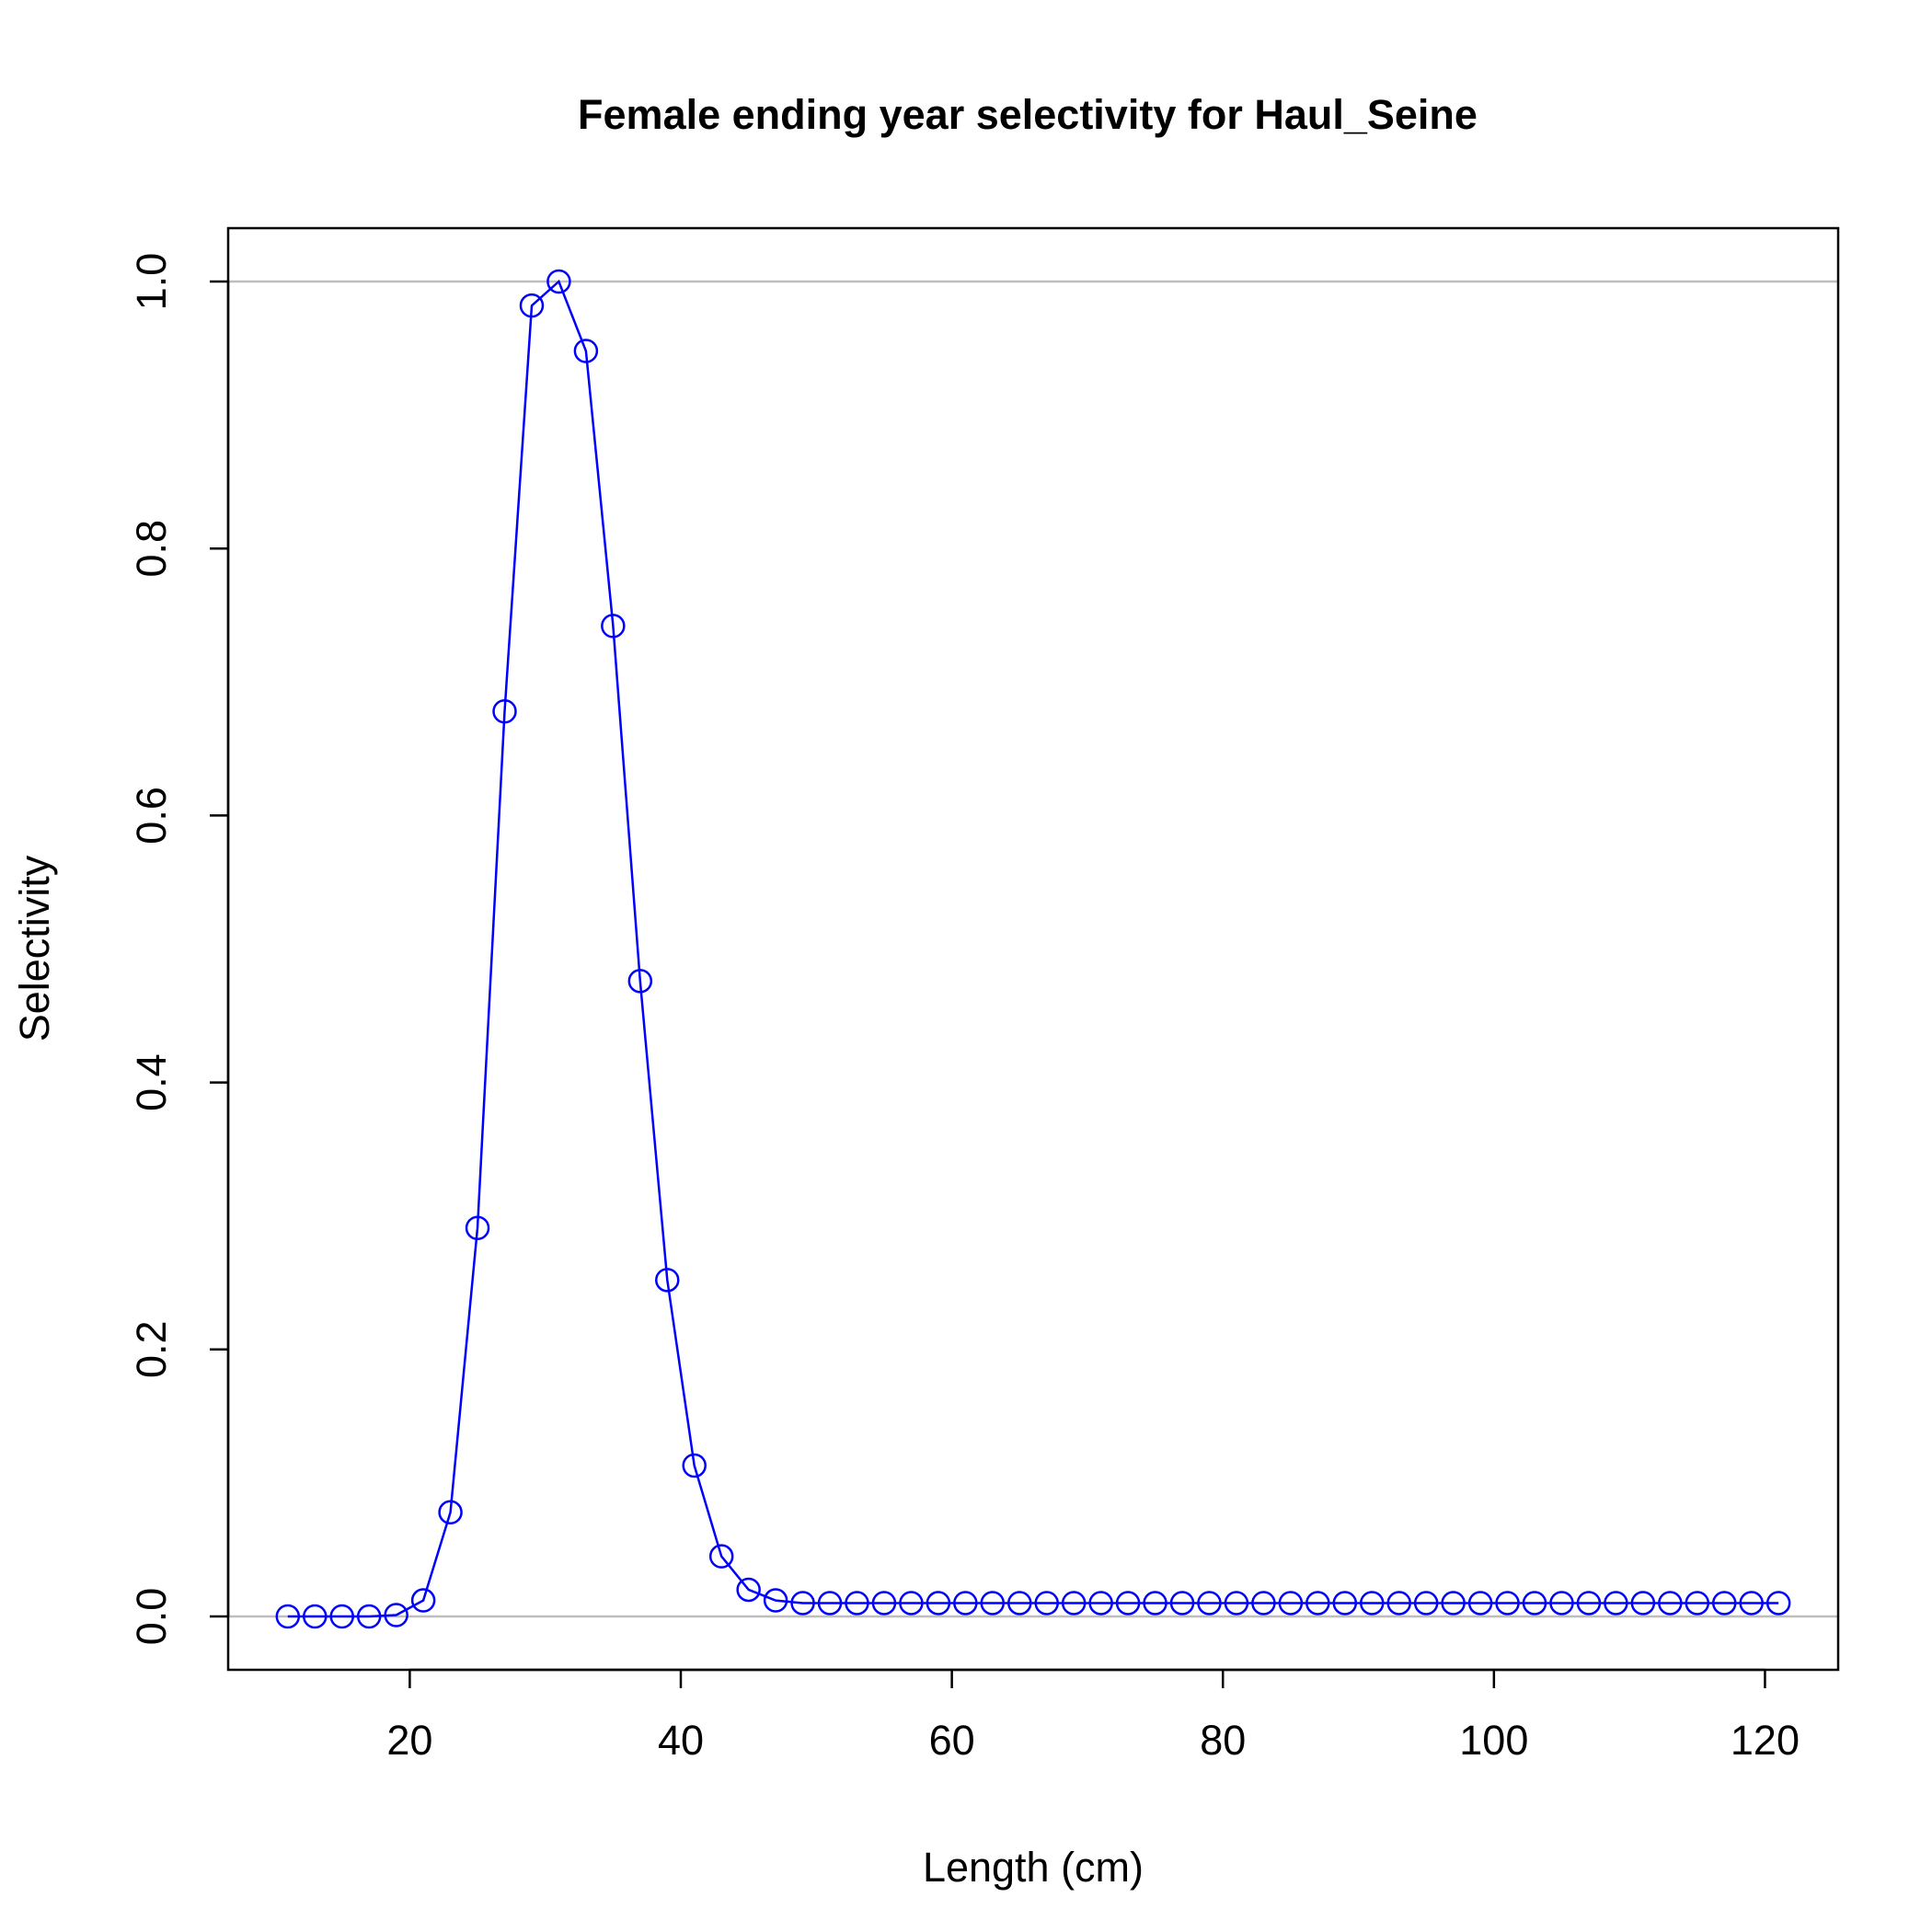 The height and width of the screenshot is (1932, 1932). Describe the element at coordinates (1223, 1740) in the screenshot. I see `x-tick-label: 80` at that location.